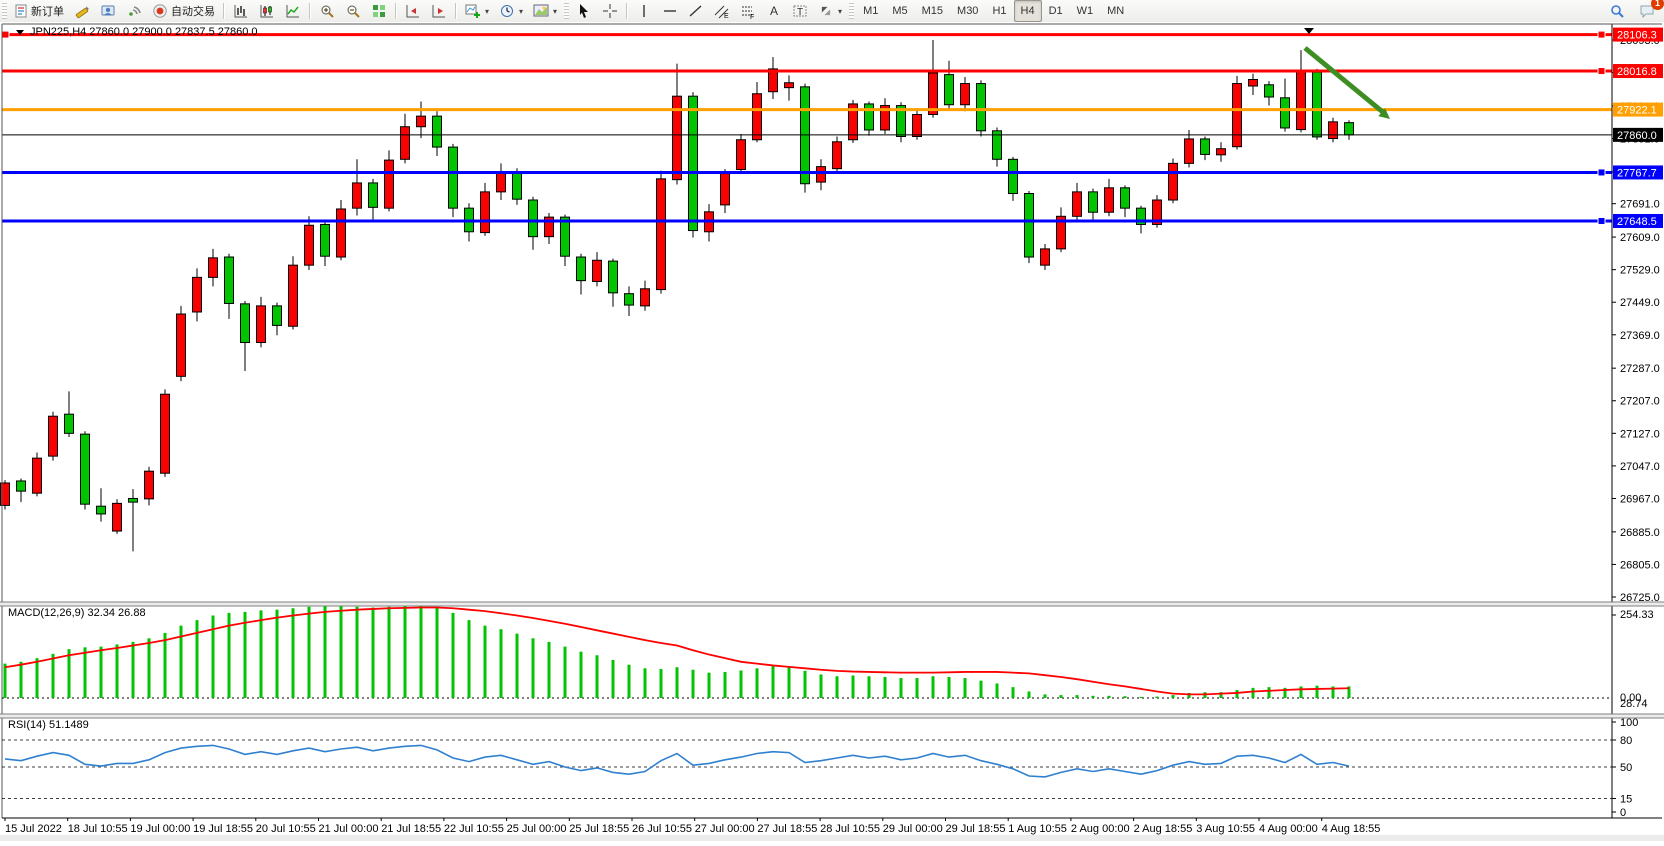 The width and height of the screenshot is (1664, 846). Describe the element at coordinates (1626, 741) in the screenshot. I see `rsi-axis-label: 80` at that location.